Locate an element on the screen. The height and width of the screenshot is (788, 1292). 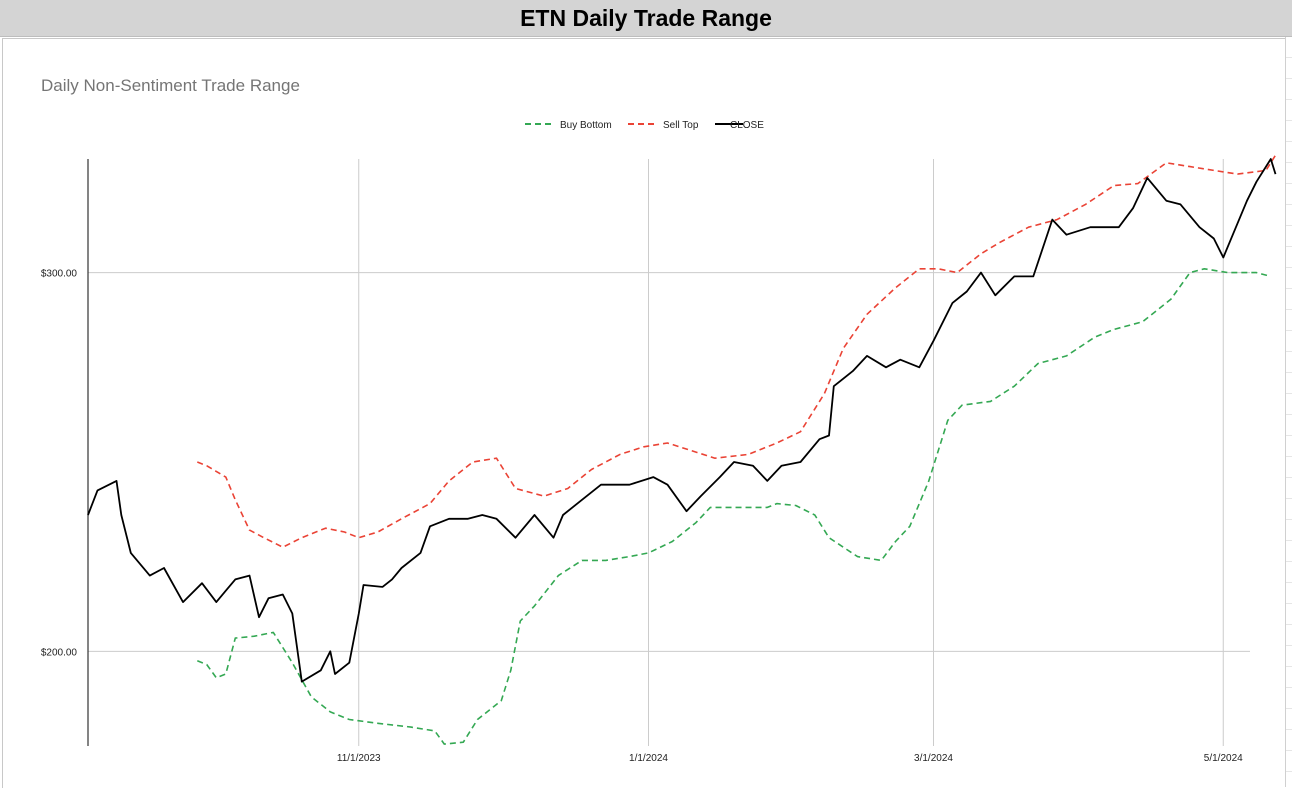
x-tick-label: 11/1/2023 is located at coordinates (359, 758).